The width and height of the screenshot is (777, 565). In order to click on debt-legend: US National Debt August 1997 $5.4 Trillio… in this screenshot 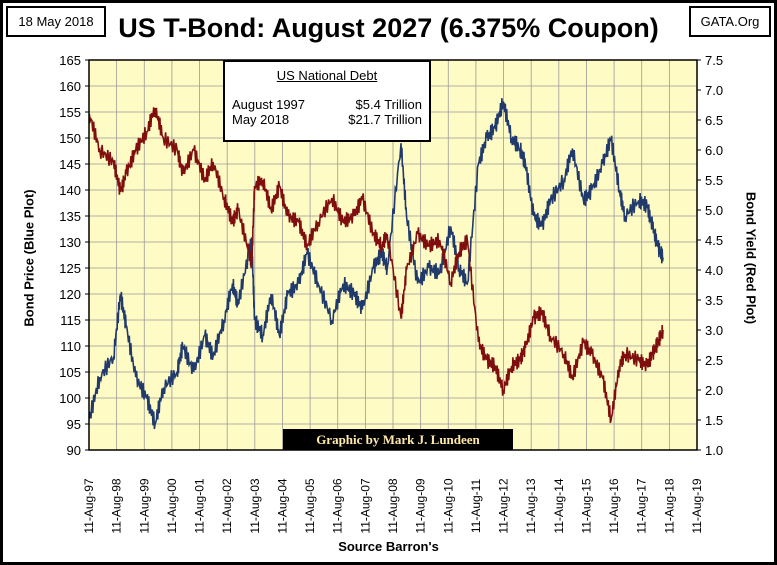, I will do `click(327, 101)`.